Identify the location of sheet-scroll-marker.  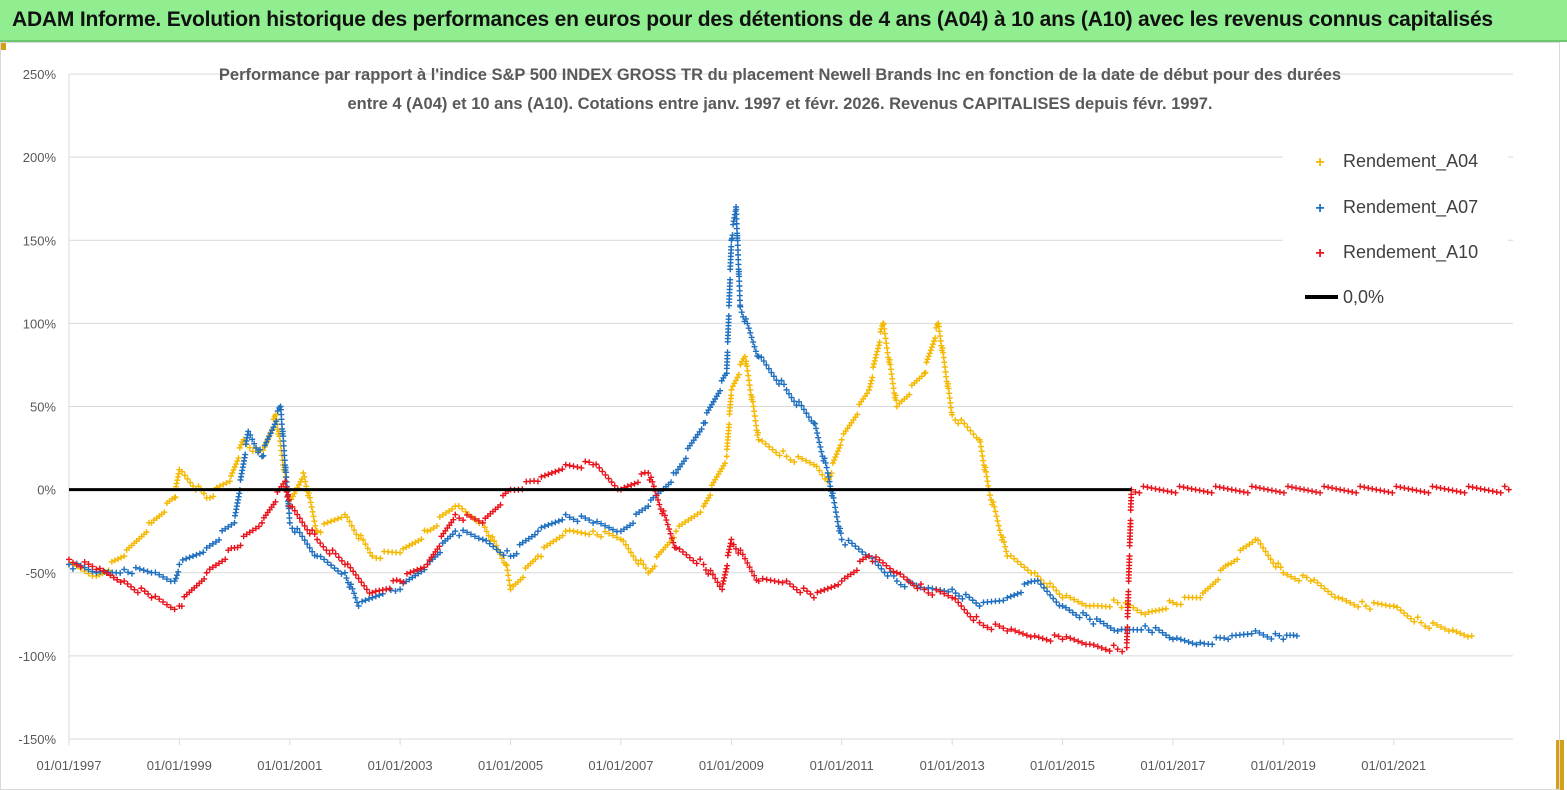
(3, 46).